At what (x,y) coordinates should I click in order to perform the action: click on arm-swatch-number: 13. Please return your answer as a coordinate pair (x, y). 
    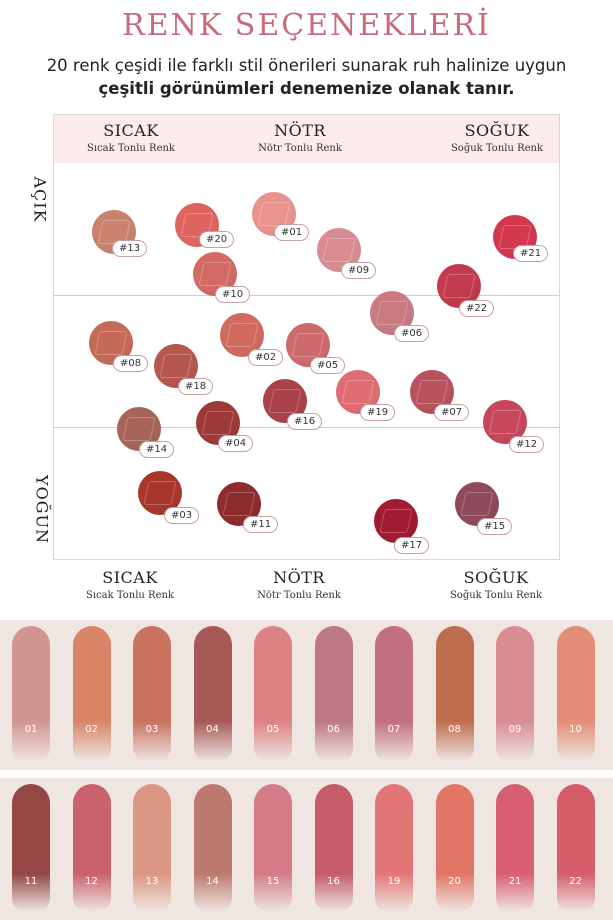
    Looking at the image, I should click on (152, 881).